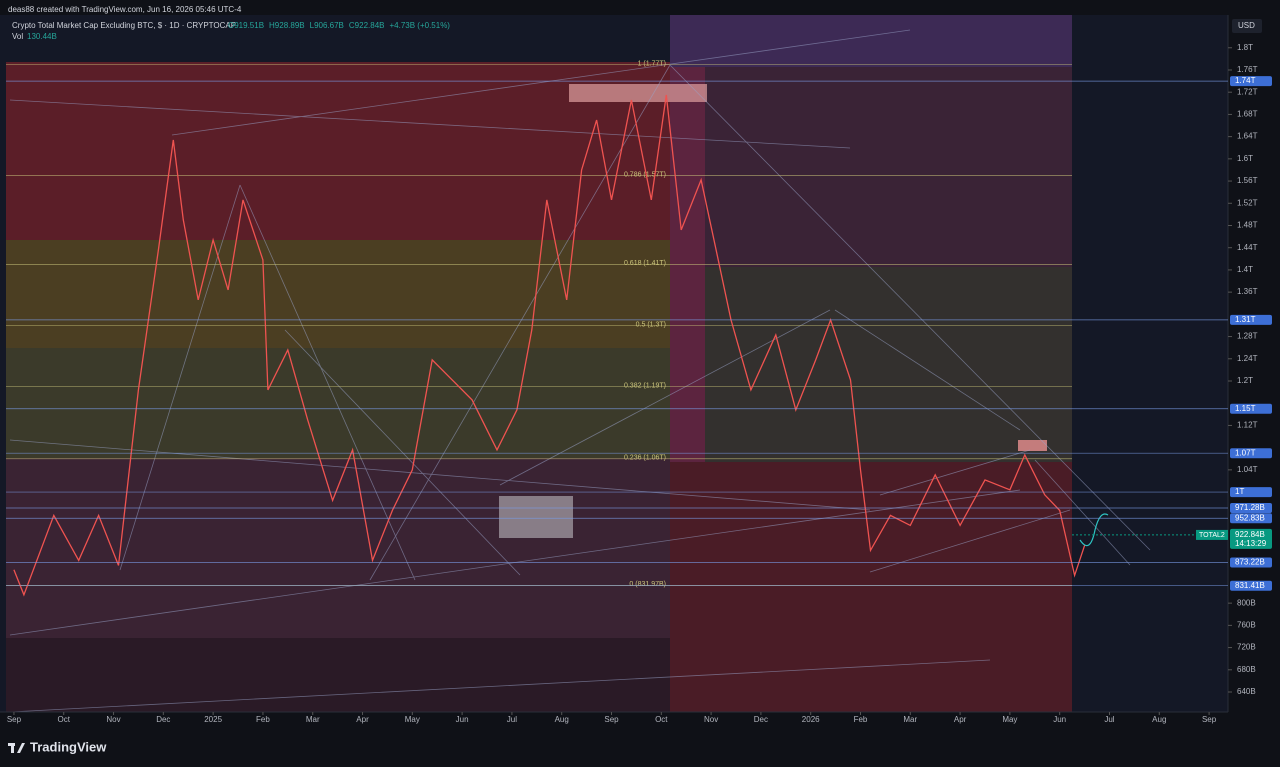 The width and height of the screenshot is (1280, 767). I want to click on volume-name: Vol, so click(17, 36).